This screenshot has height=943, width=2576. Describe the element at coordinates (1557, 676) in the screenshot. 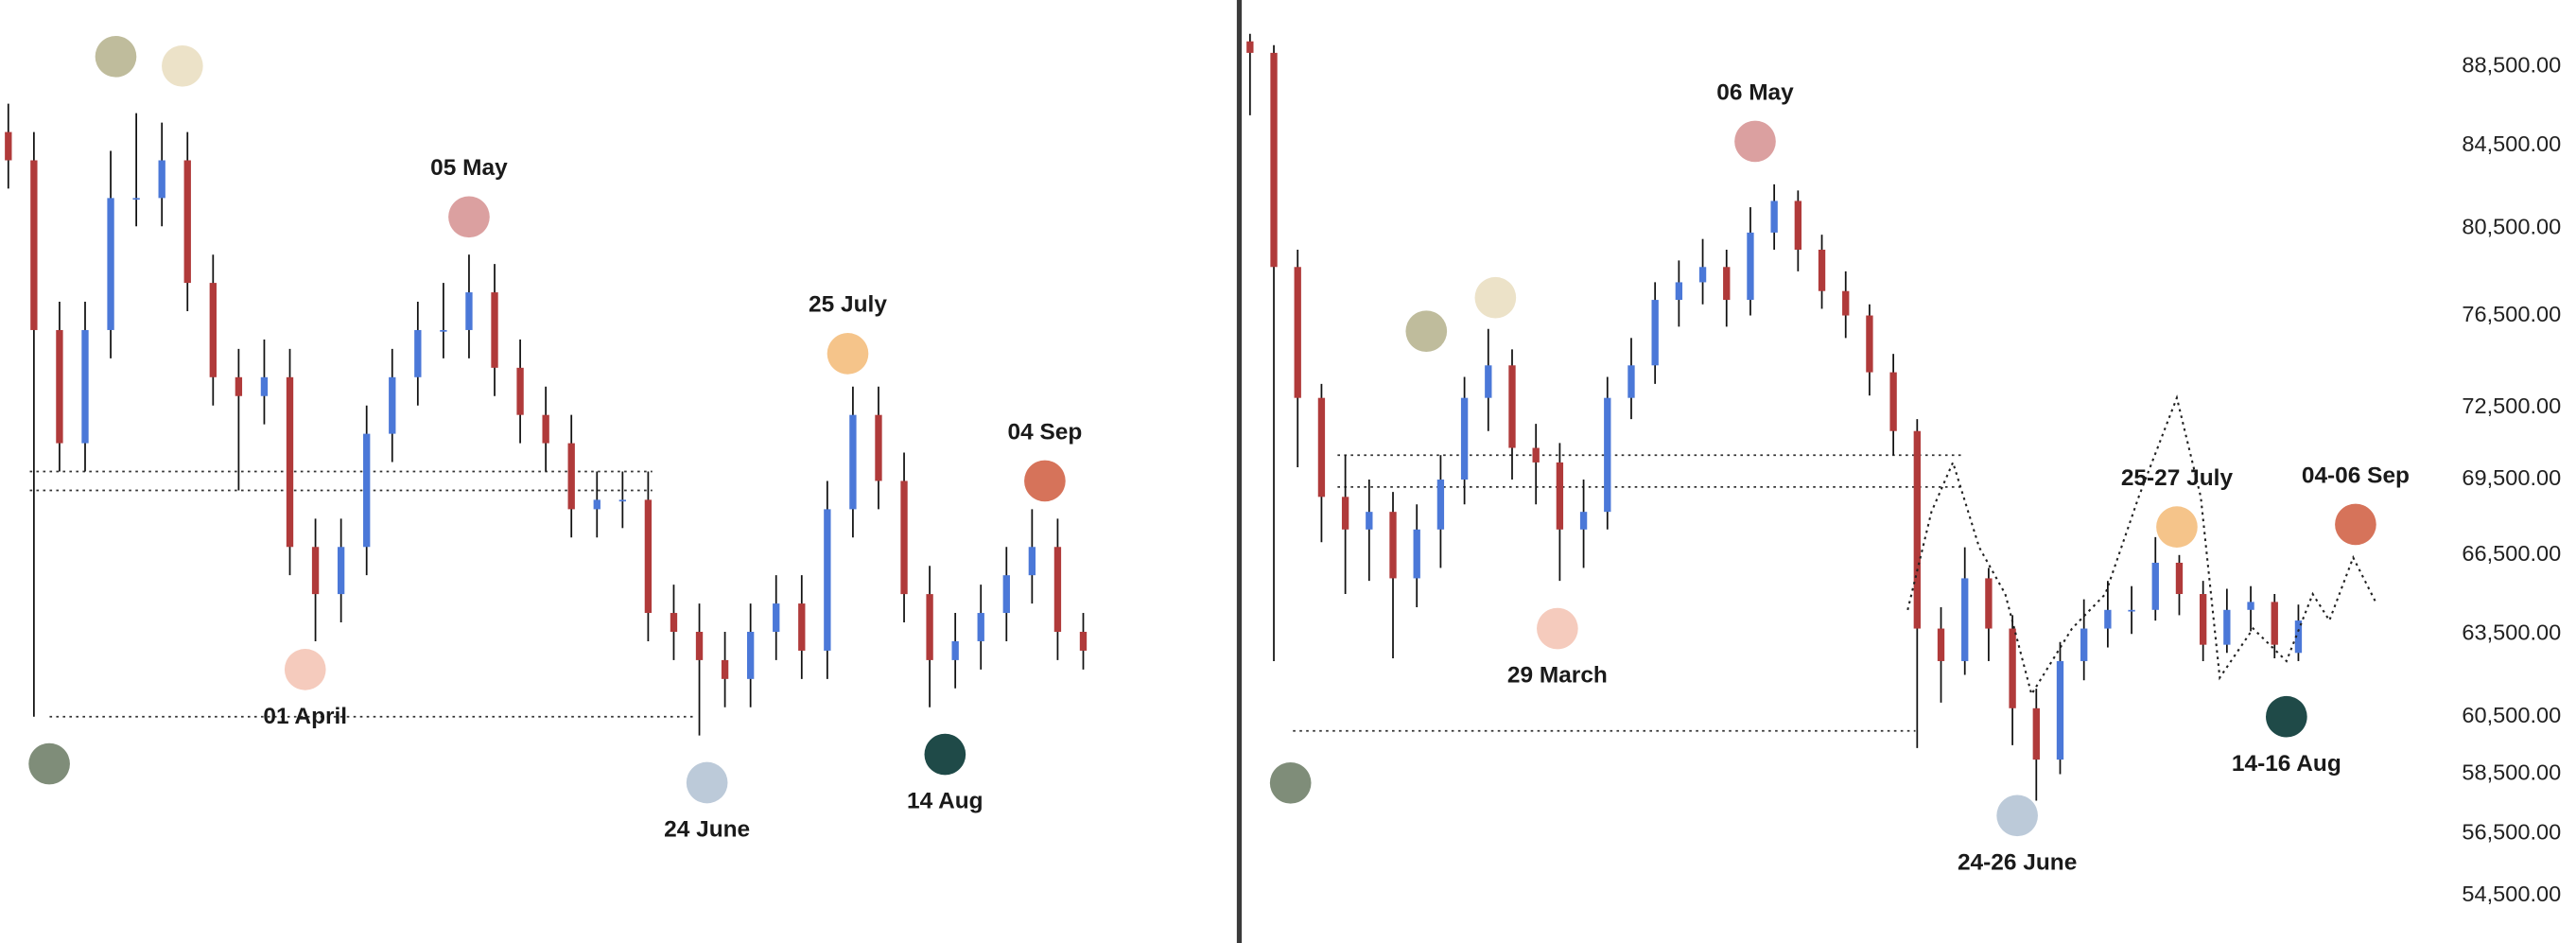

I see `event-label: 29 March` at that location.